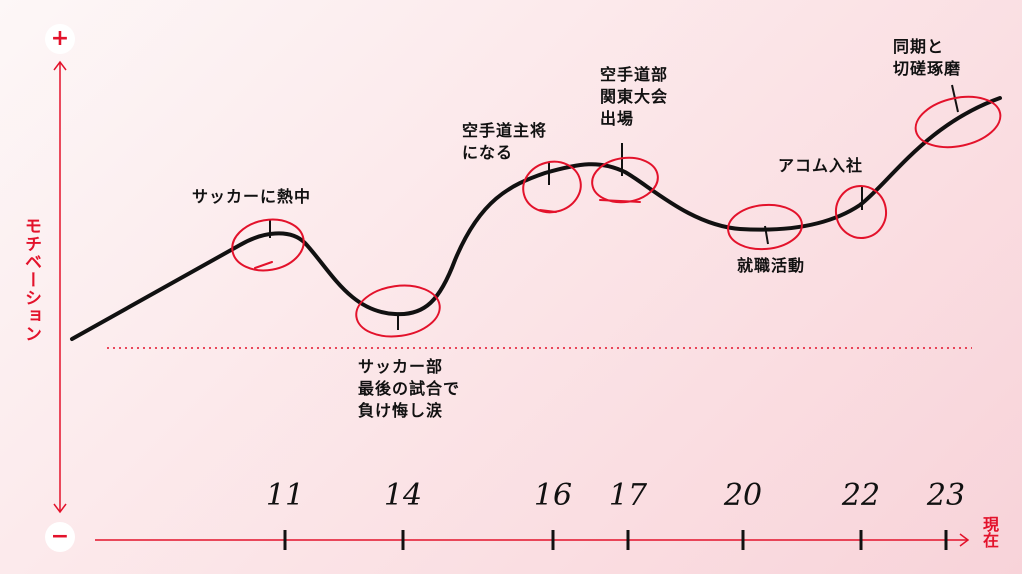 Image resolution: width=1022 pixels, height=574 pixels. I want to click on plus-sign: +, so click(60, 39).